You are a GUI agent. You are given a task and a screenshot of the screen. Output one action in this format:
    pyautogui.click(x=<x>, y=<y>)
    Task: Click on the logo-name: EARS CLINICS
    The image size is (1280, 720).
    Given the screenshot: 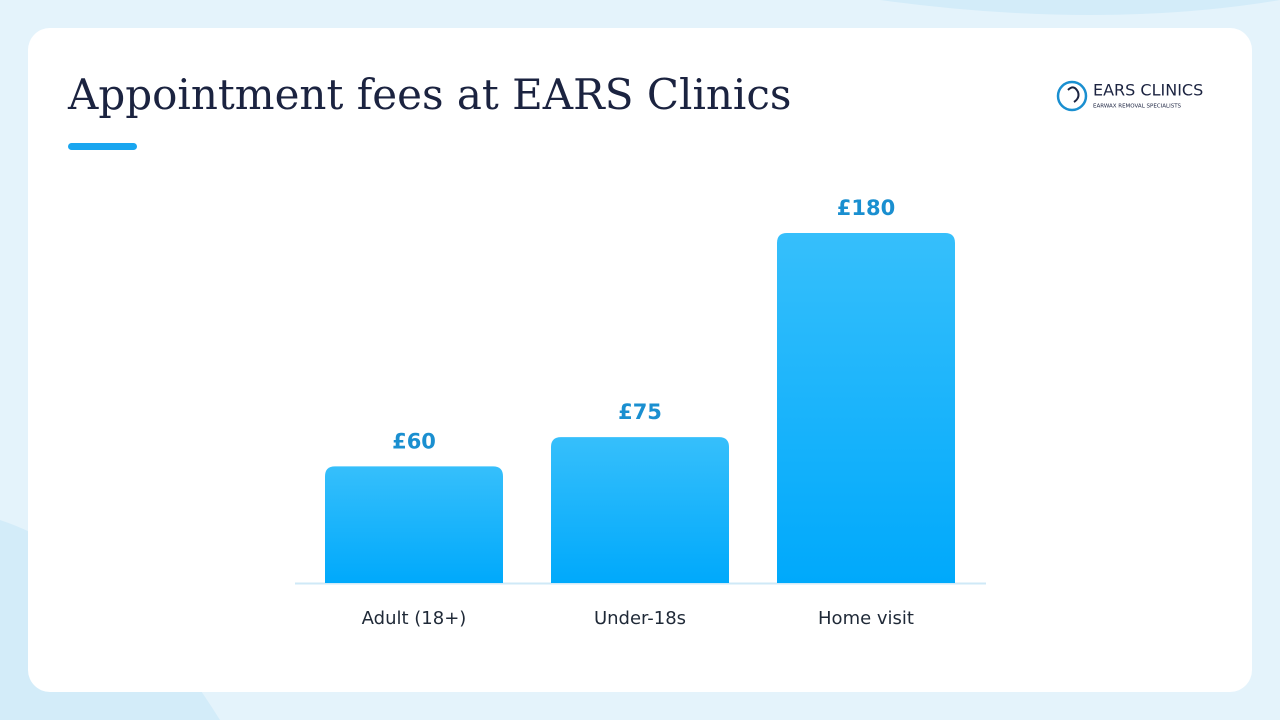 What is the action you would take?
    pyautogui.click(x=1148, y=90)
    